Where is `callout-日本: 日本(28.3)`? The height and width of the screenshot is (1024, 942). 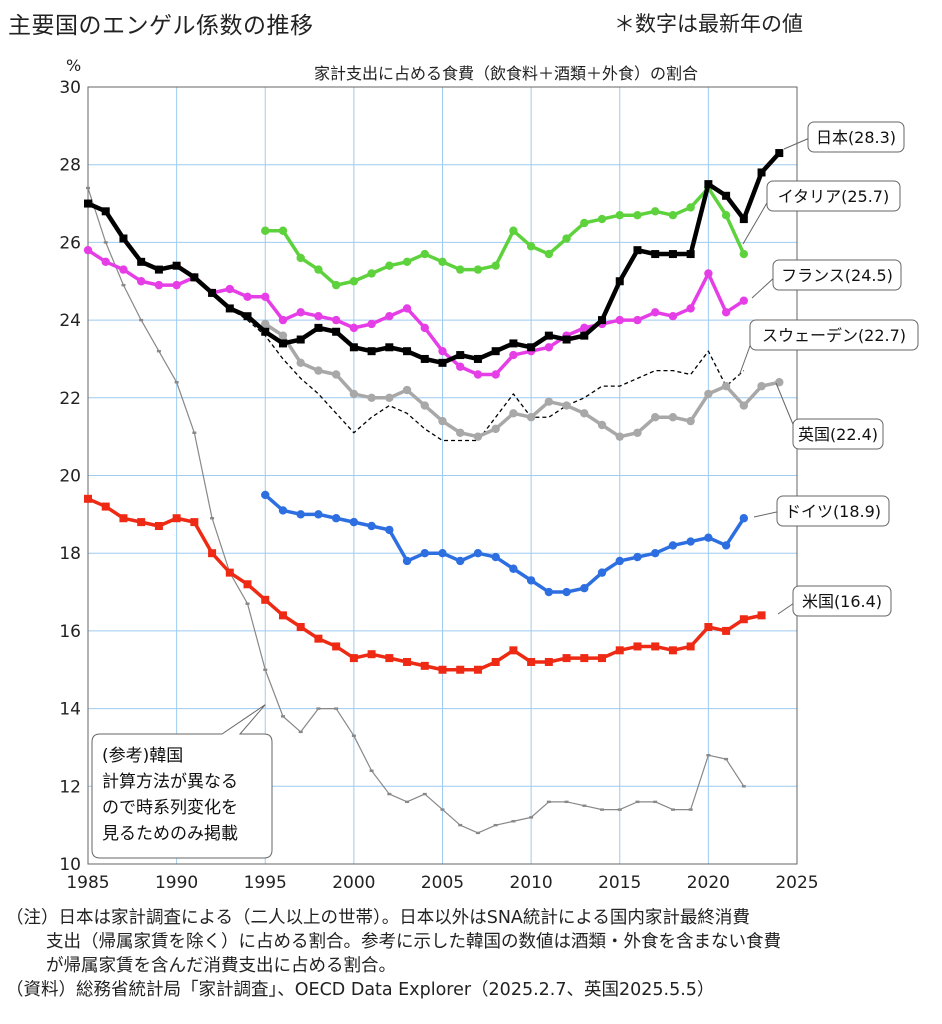 callout-日本: 日本(28.3) is located at coordinates (844, 137).